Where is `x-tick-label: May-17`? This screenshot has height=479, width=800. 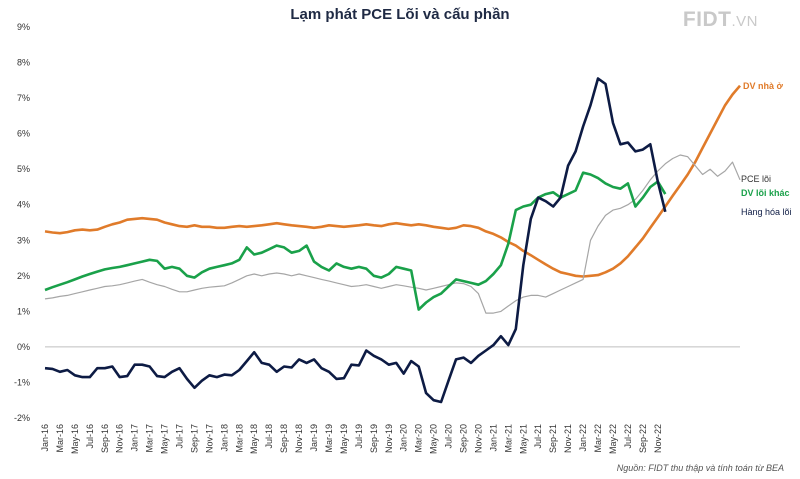
x-tick-label: May-17 is located at coordinates (165, 439).